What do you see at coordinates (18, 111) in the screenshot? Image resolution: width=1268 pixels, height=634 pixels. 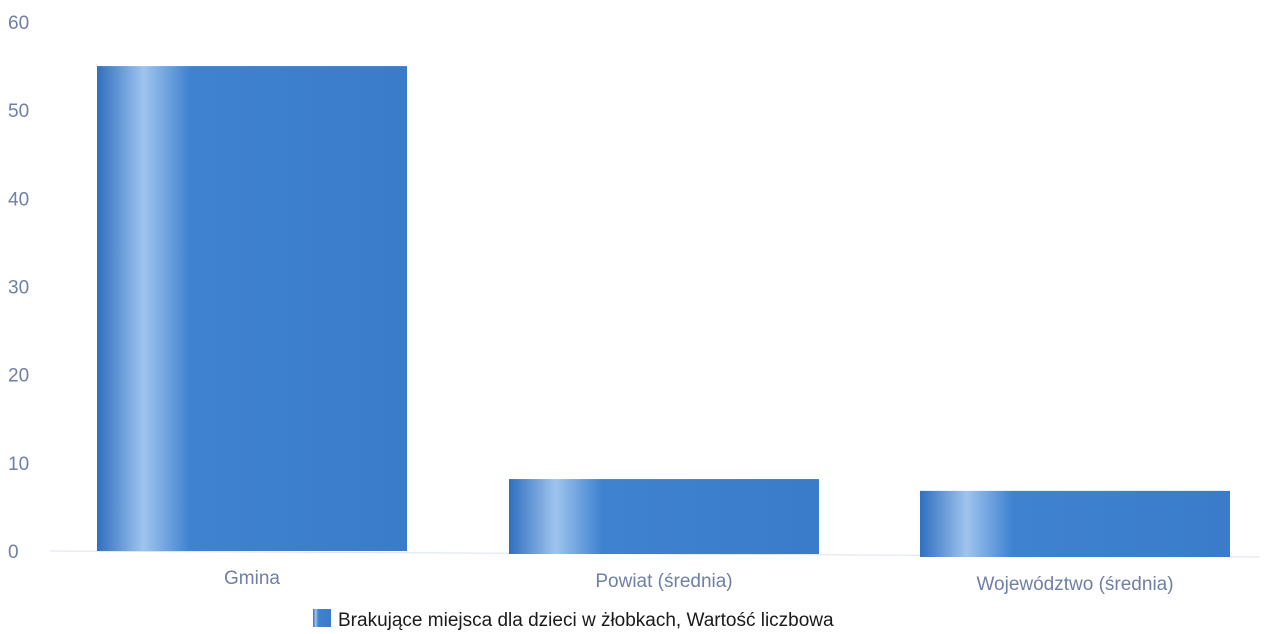 I see `y-tick-label: 50` at bounding box center [18, 111].